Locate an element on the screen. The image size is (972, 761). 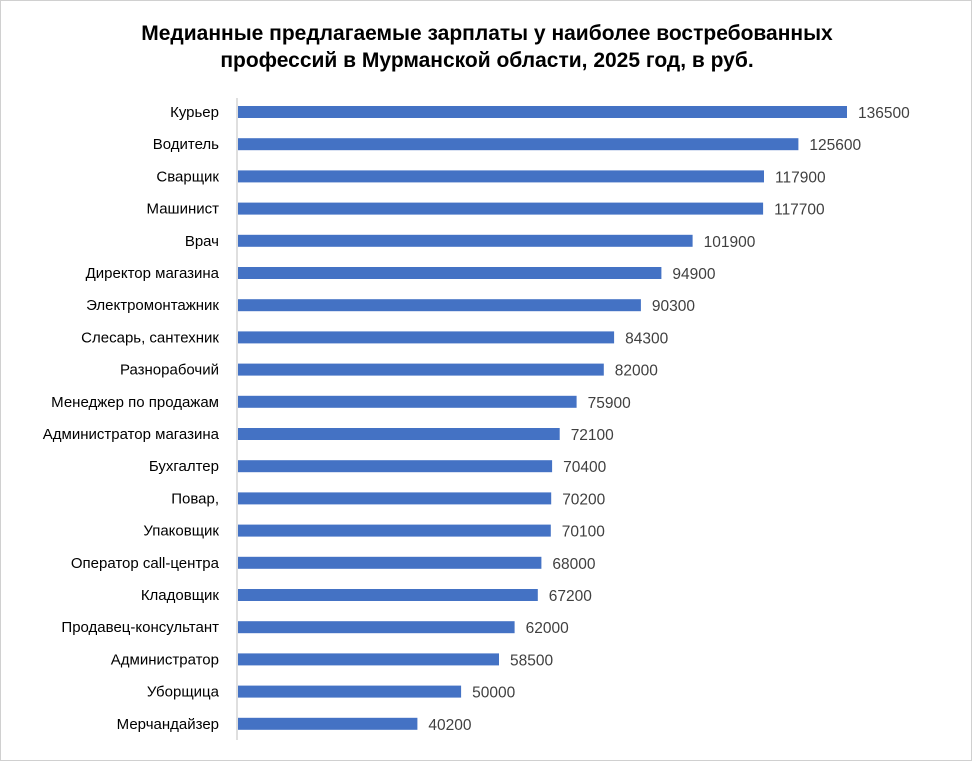
category-label: Администратор магазина is located at coordinates (131, 434).